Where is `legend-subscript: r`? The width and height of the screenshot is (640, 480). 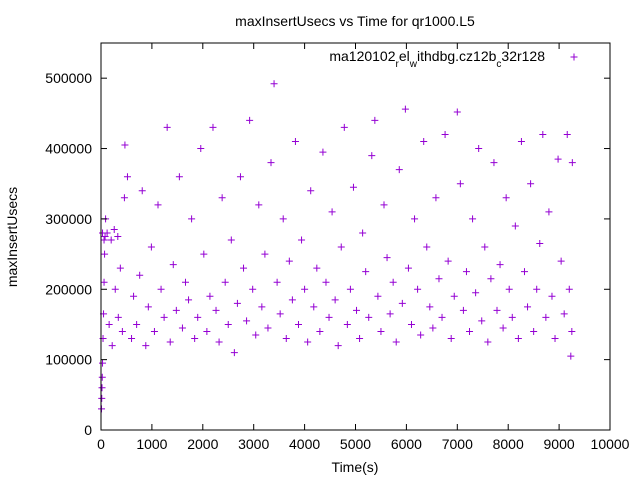
legend-subscript: r is located at coordinates (398, 64).